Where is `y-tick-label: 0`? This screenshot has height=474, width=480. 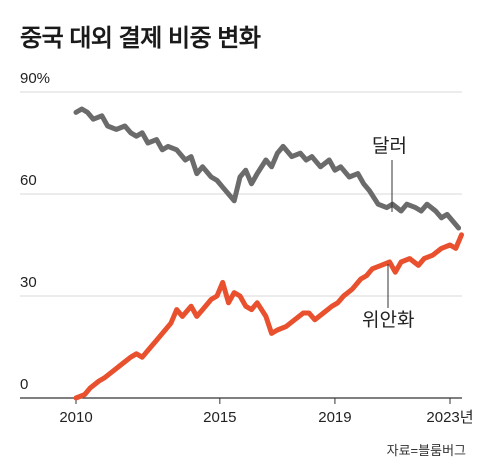 y-tick-label: 0 is located at coordinates (24, 384).